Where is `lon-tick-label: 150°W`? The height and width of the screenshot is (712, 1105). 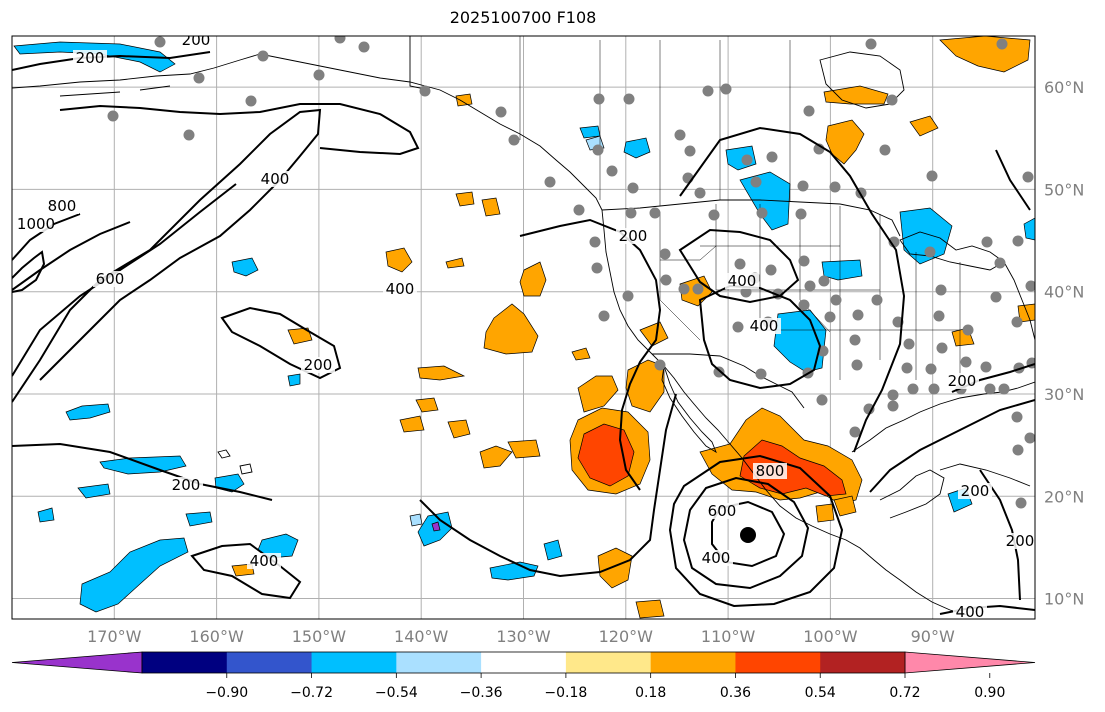 lon-tick-label: 150°W is located at coordinates (319, 636).